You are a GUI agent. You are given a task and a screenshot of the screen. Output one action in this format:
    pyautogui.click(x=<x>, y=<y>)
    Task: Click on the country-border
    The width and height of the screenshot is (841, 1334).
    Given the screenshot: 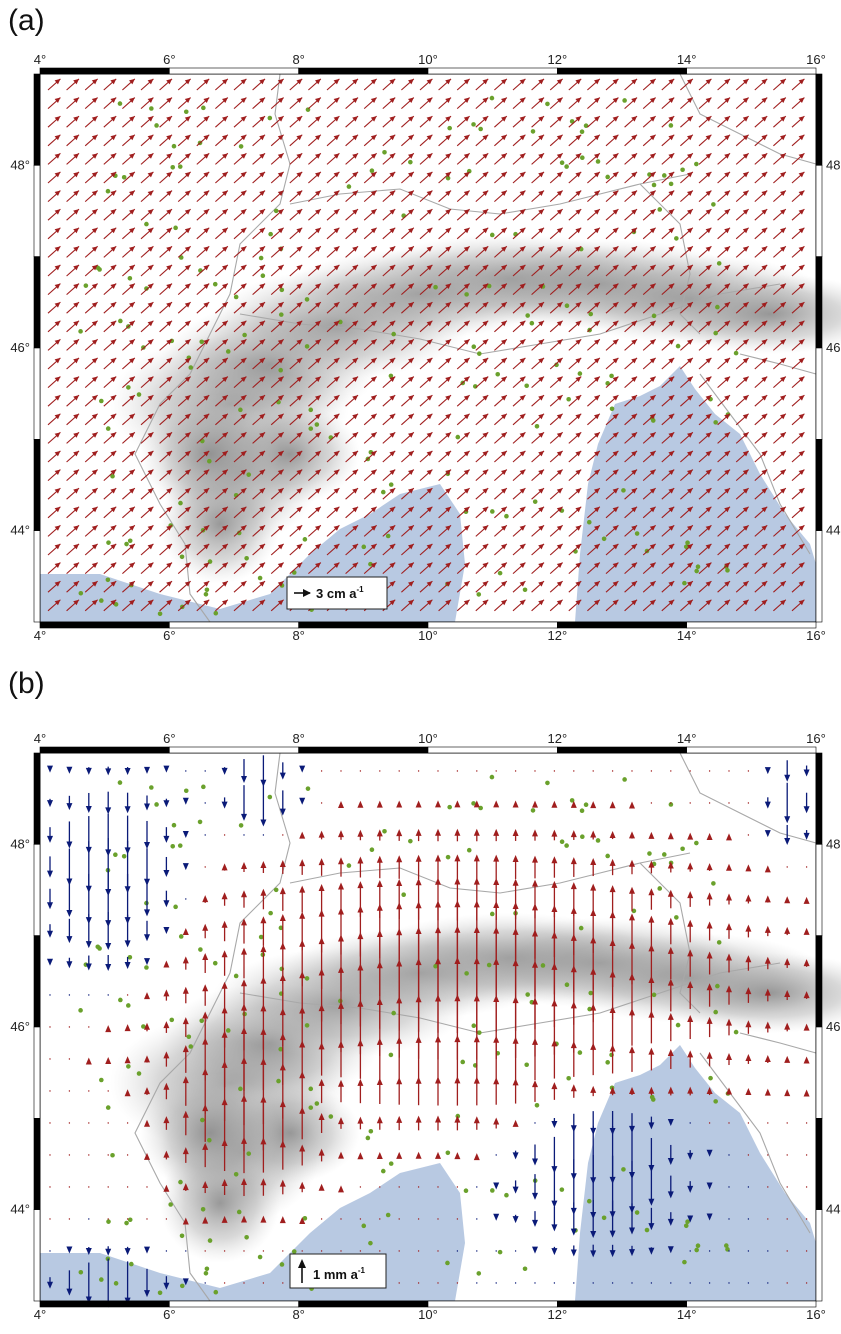 What is the action you would take?
    pyautogui.click(x=670, y=259)
    